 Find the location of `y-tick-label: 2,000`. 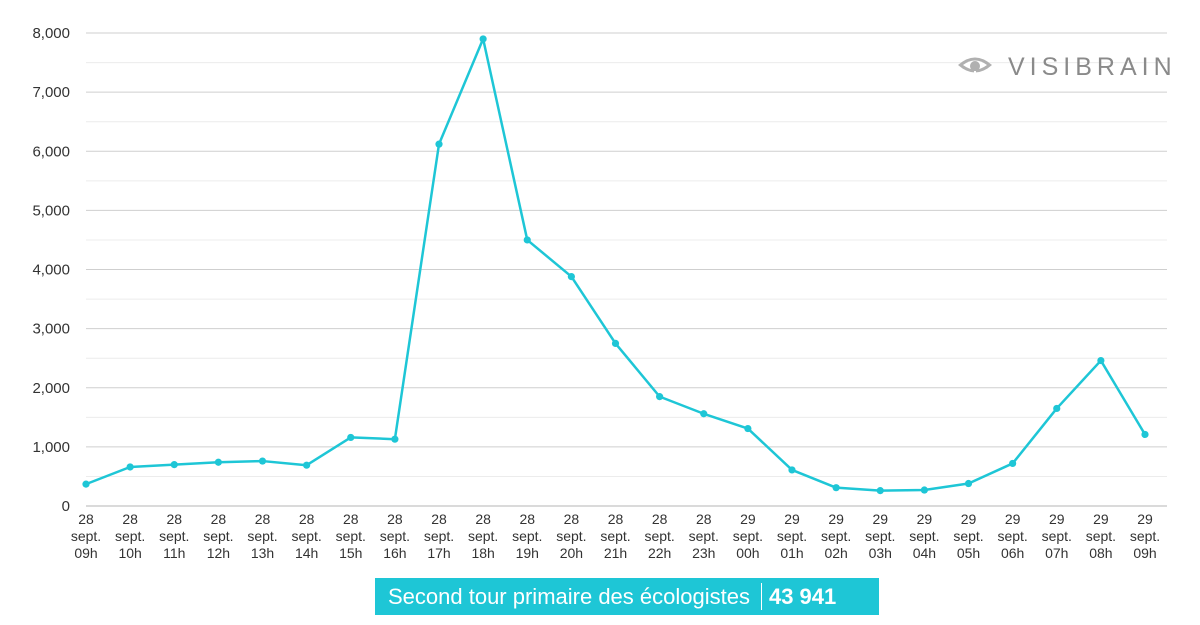

y-tick-label: 2,000 is located at coordinates (51, 388).